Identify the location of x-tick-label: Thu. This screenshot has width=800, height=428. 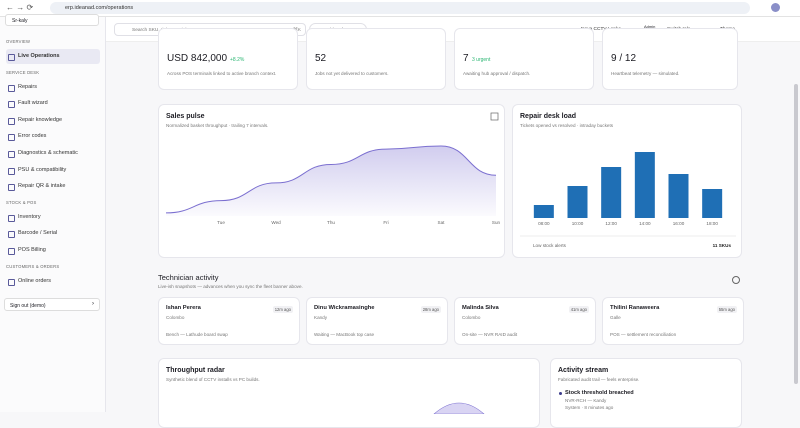
(331, 222).